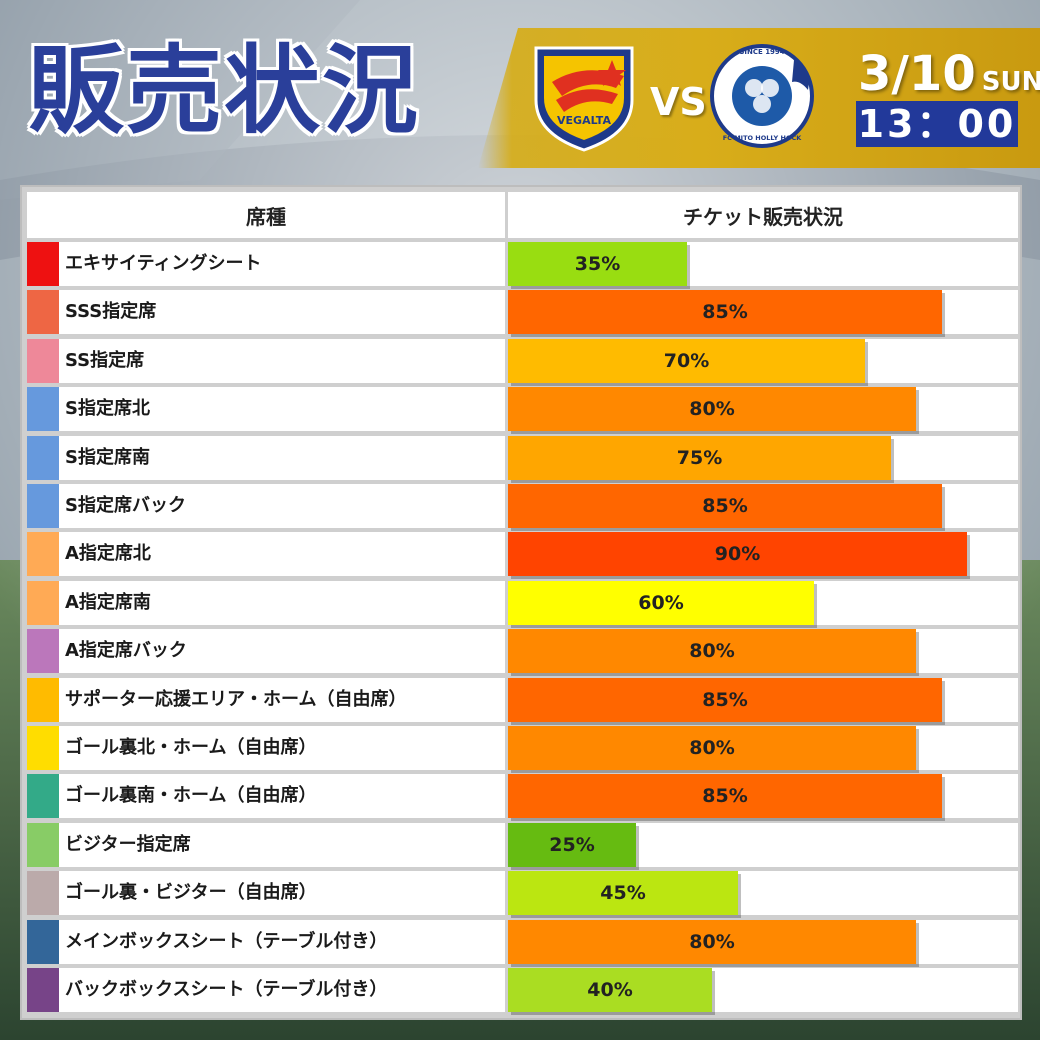 The image size is (1040, 1040). I want to click on sales-percent-label: 25%, so click(572, 845).